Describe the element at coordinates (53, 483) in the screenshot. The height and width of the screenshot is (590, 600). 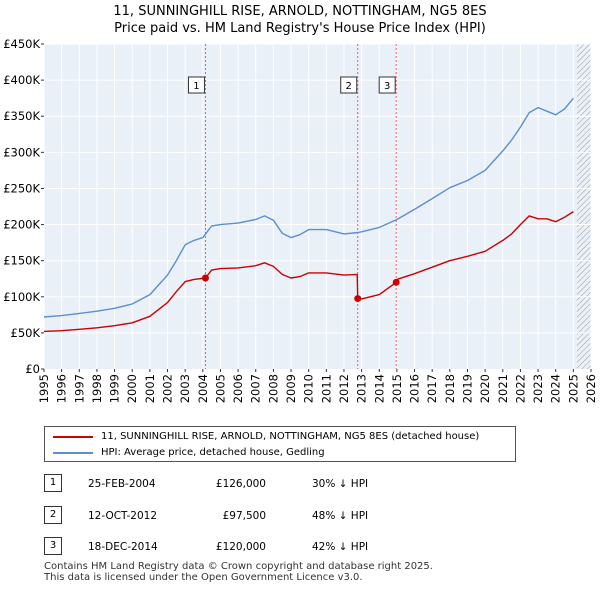
I see `transaction-number: 1` at that location.